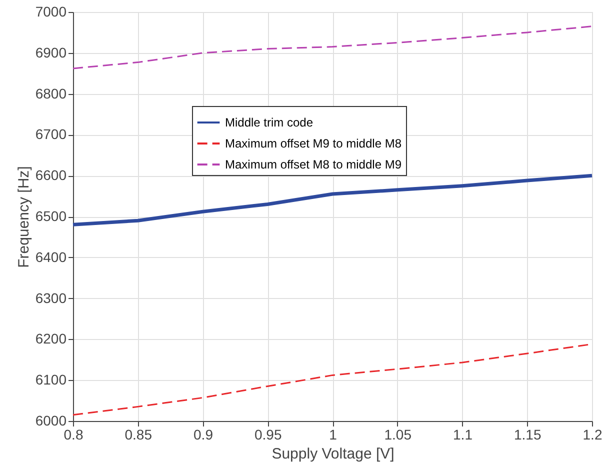  I want to click on y-tick-label: 7000, so click(51, 12).